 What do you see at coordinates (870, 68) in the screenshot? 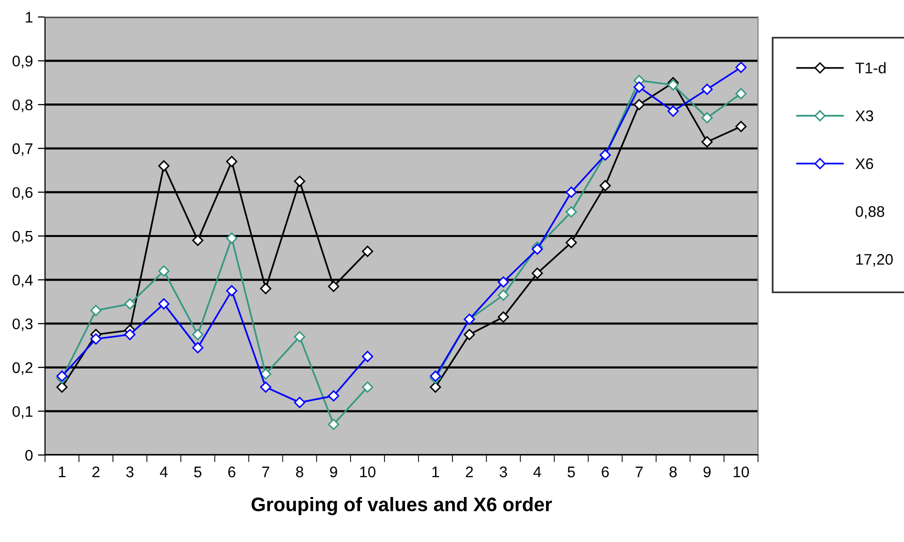
I see `legend-label: T1-d` at bounding box center [870, 68].